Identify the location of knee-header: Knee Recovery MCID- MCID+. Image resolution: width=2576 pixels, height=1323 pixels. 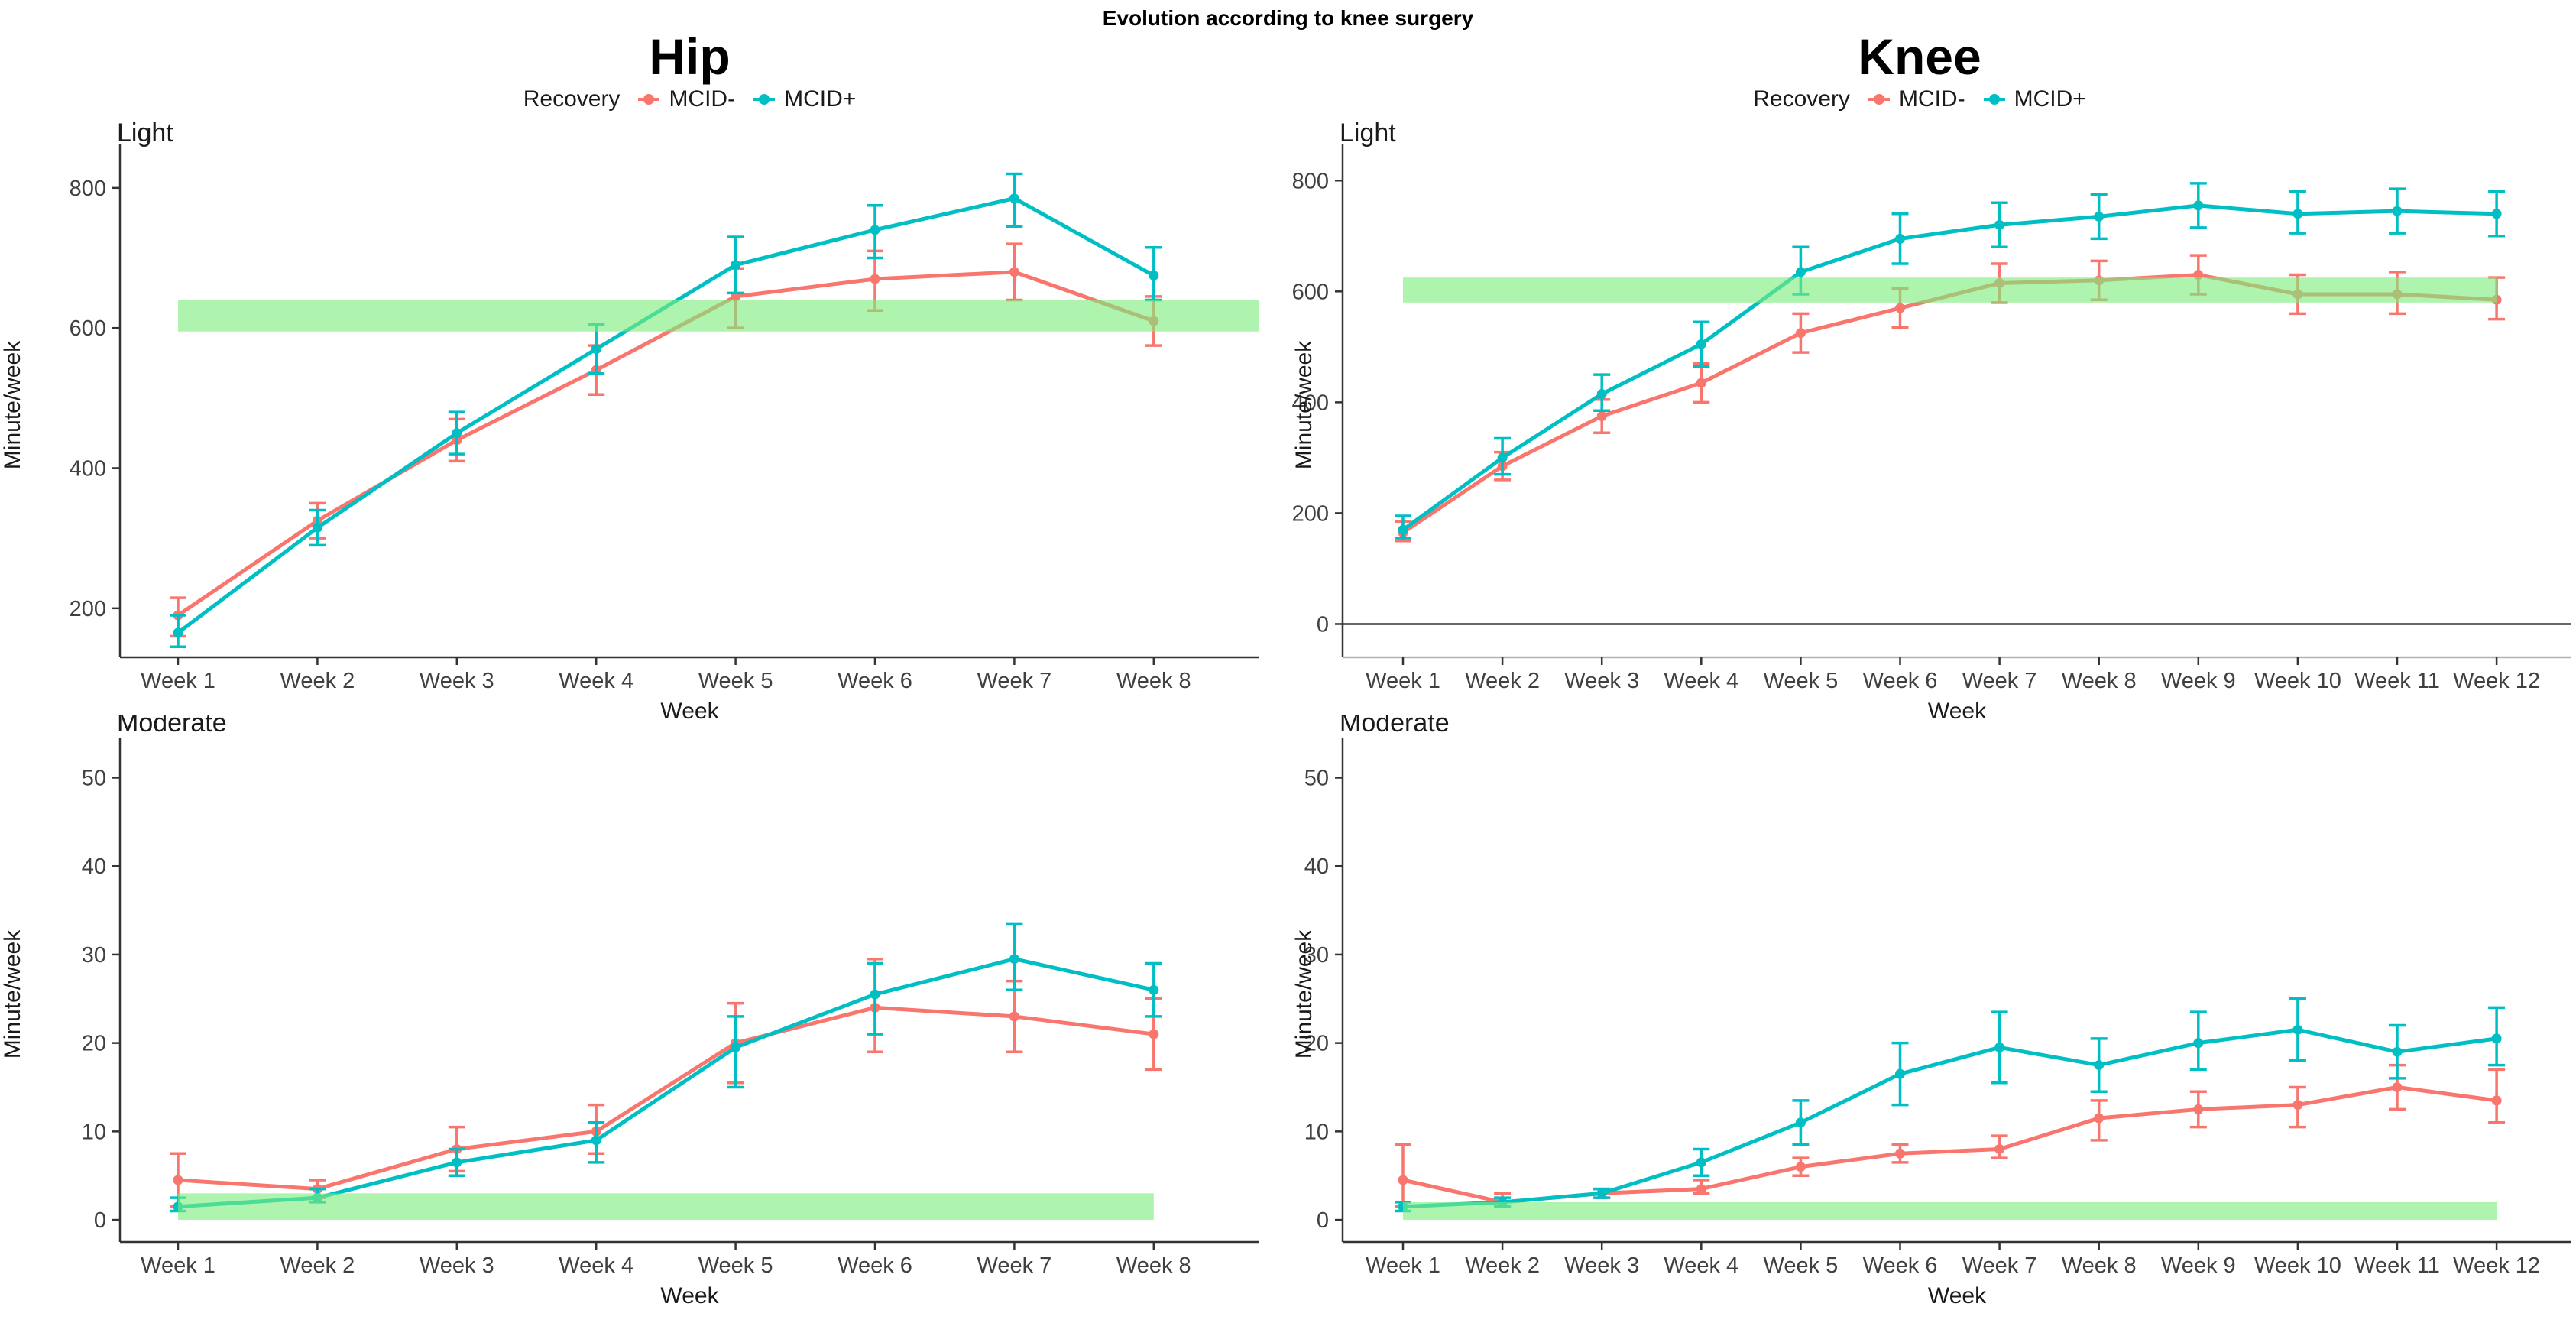
(1920, 71).